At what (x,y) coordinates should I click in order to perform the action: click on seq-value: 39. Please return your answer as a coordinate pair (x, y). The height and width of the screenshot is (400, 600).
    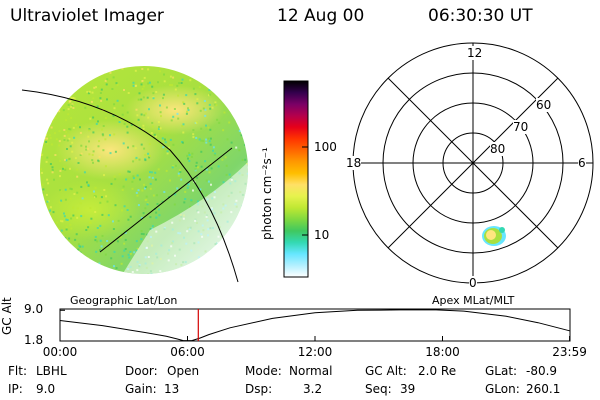
    Looking at the image, I should click on (408, 389).